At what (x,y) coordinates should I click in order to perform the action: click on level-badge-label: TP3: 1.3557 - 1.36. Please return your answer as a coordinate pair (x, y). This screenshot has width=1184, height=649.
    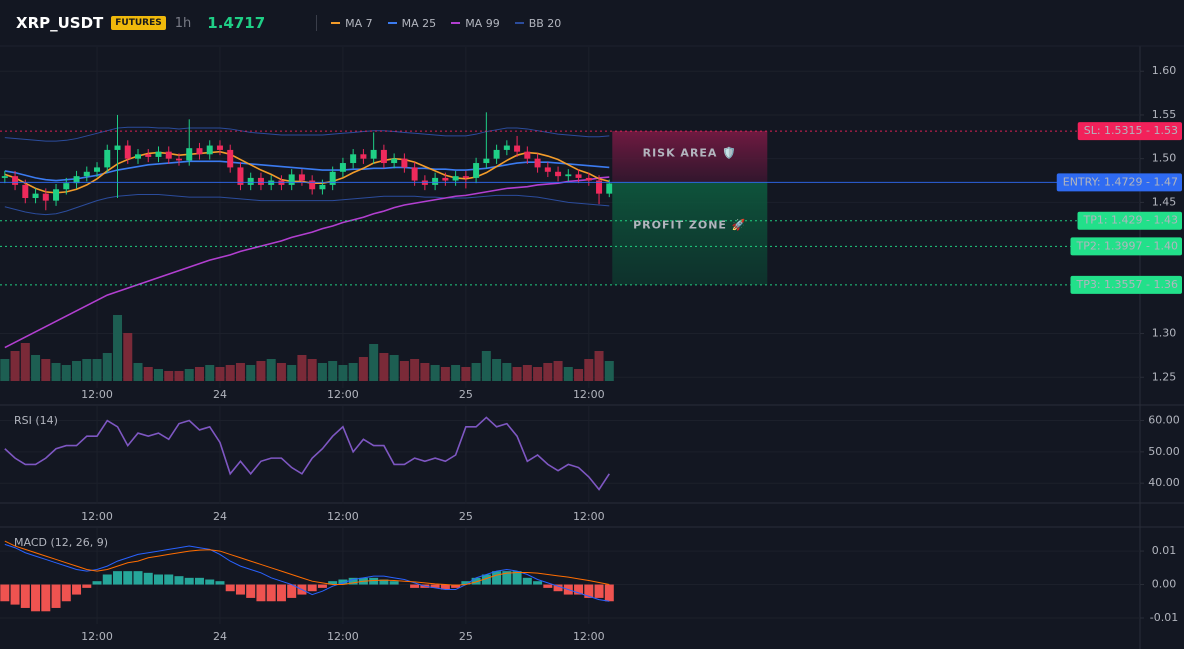
    Looking at the image, I should click on (1127, 284).